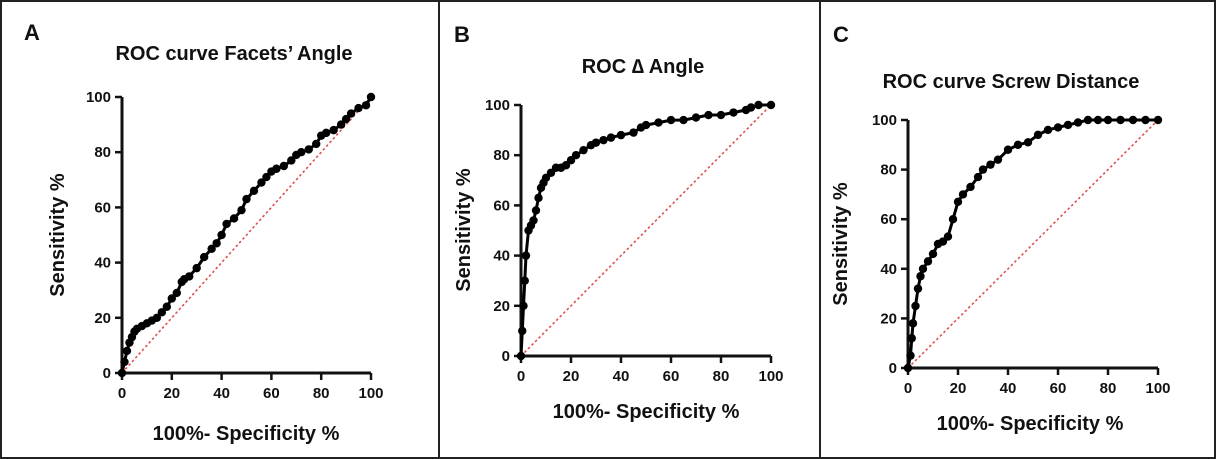  Describe the element at coordinates (246, 235) in the screenshot. I see `reference-line` at that location.